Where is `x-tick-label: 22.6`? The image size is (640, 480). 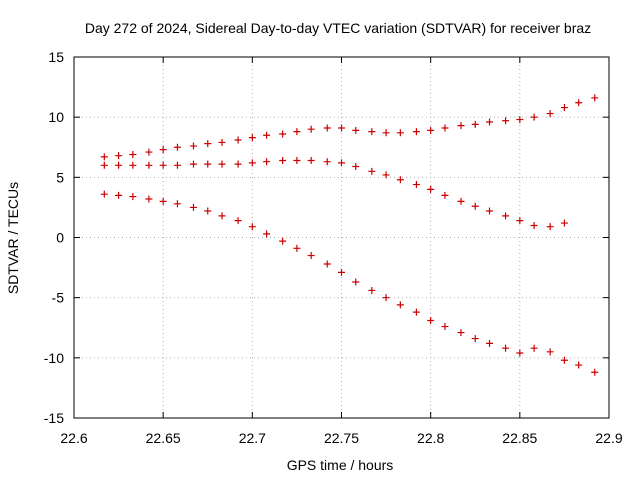 x-tick-label: 22.6 is located at coordinates (73, 438).